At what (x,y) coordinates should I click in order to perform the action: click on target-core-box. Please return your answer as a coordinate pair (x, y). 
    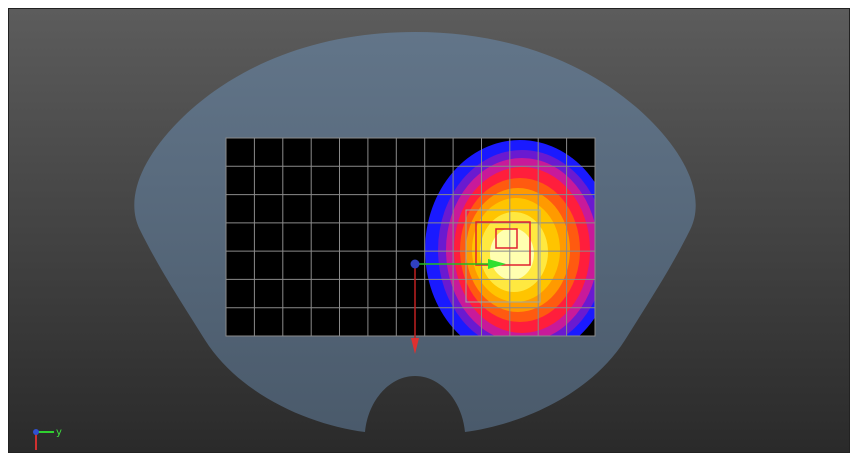
    Looking at the image, I should click on (506, 238).